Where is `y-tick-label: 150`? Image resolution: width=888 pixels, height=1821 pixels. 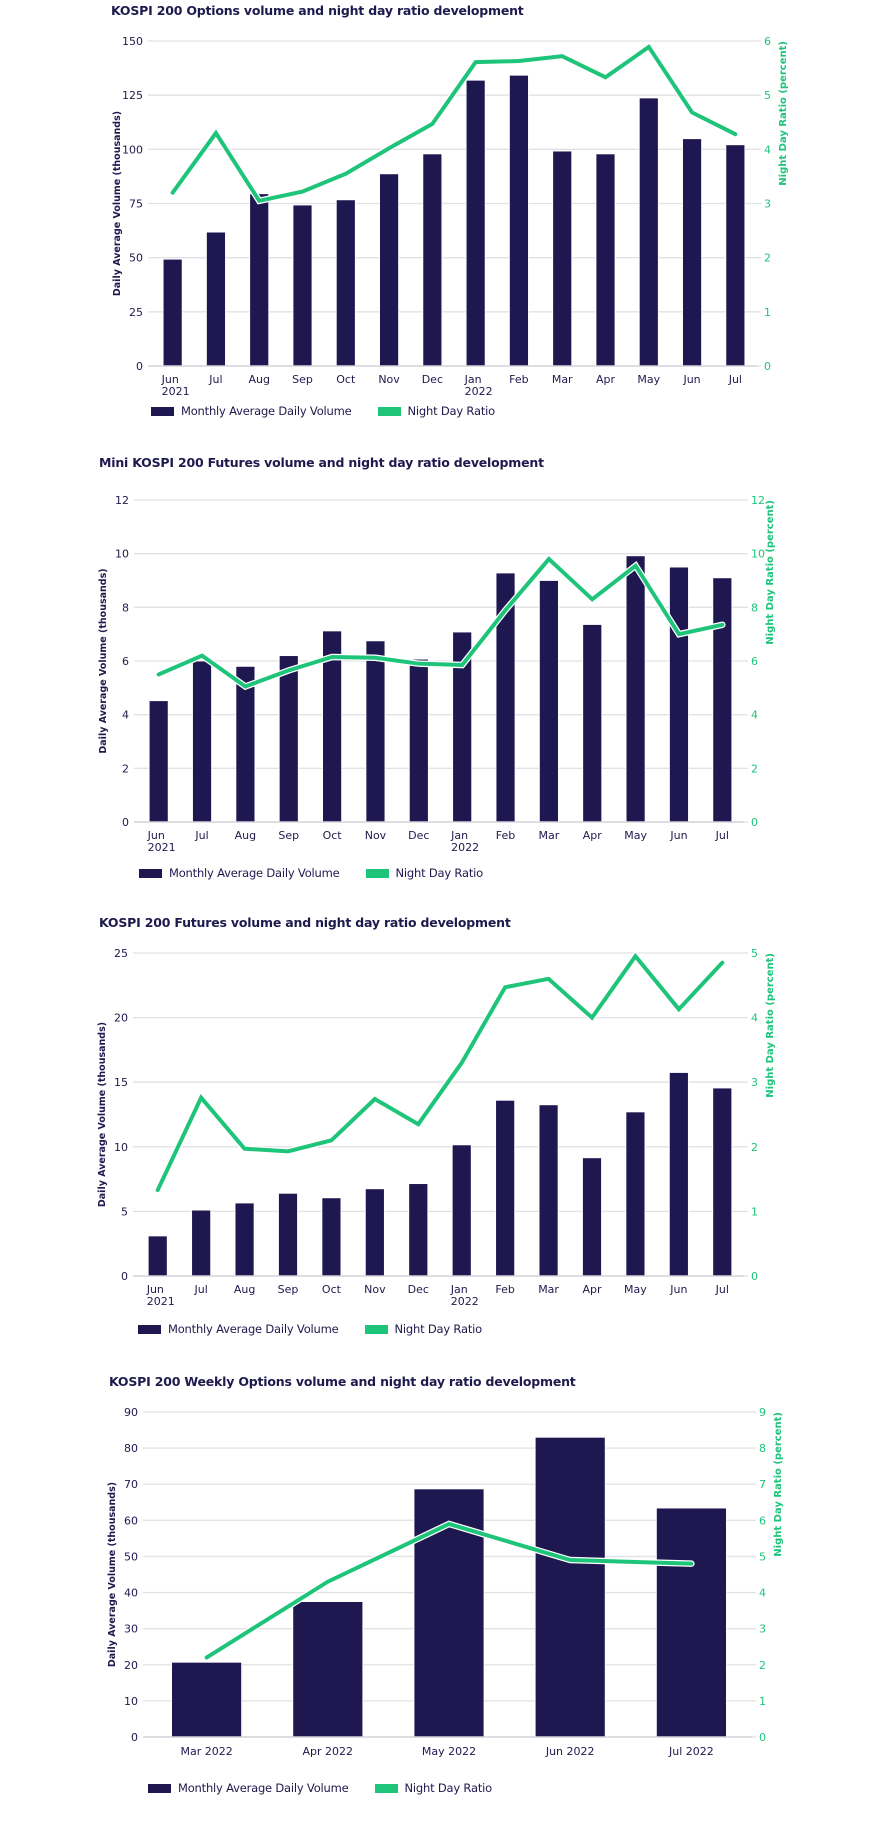
y-tick-label: 150 is located at coordinates (132, 41).